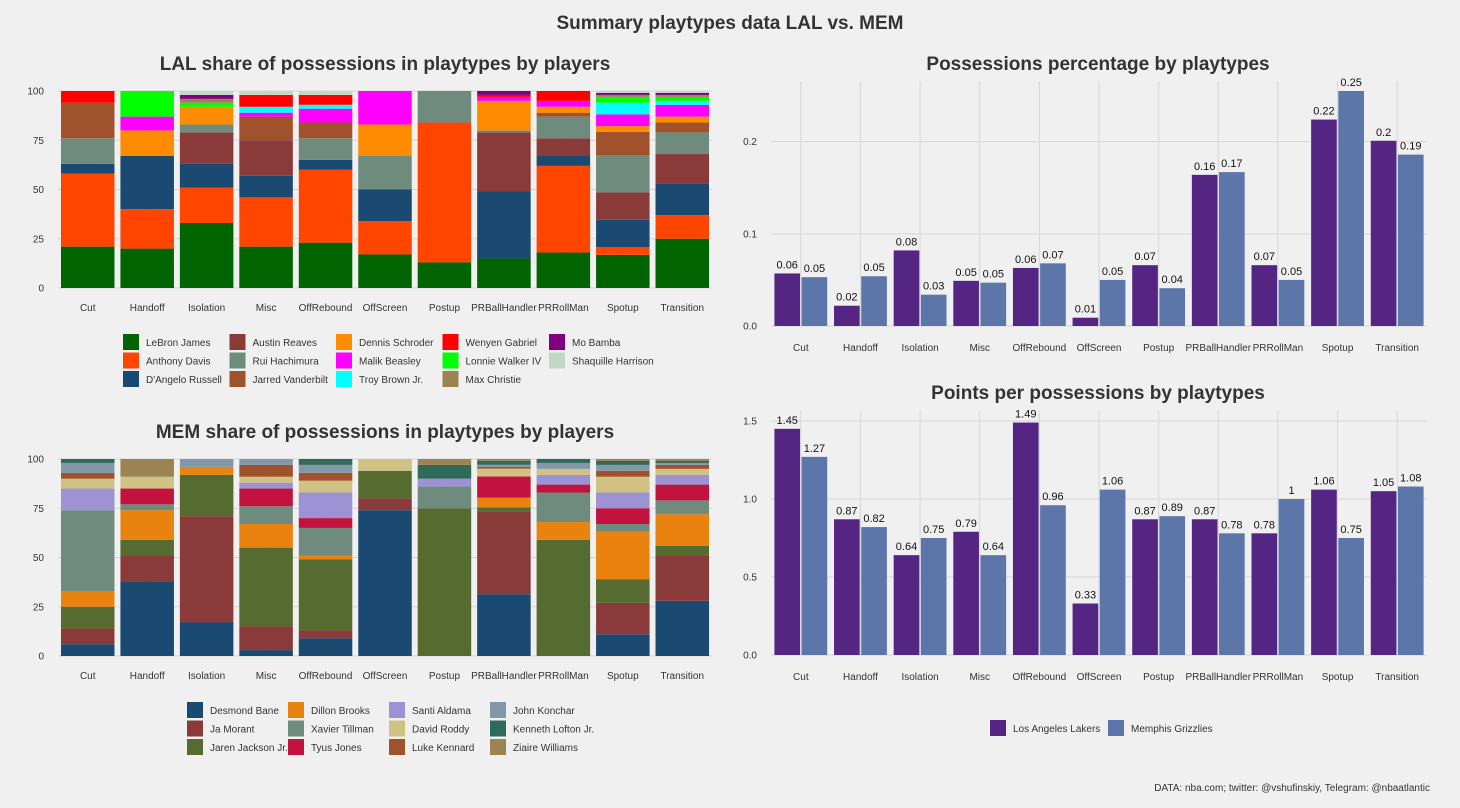 This screenshot has height=808, width=1460. I want to click on data-label: 0.03, so click(933, 287).